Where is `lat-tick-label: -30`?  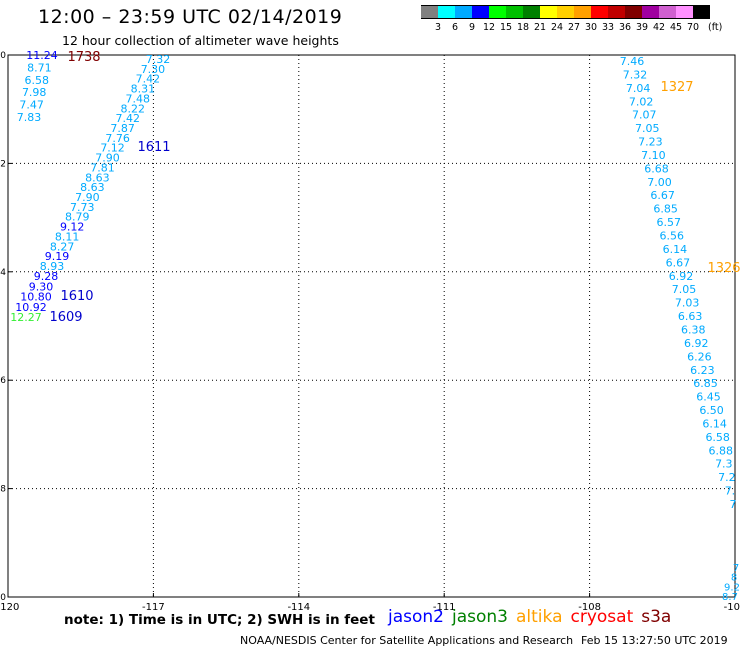
lat-tick-label: -30 is located at coordinates (3, 56).